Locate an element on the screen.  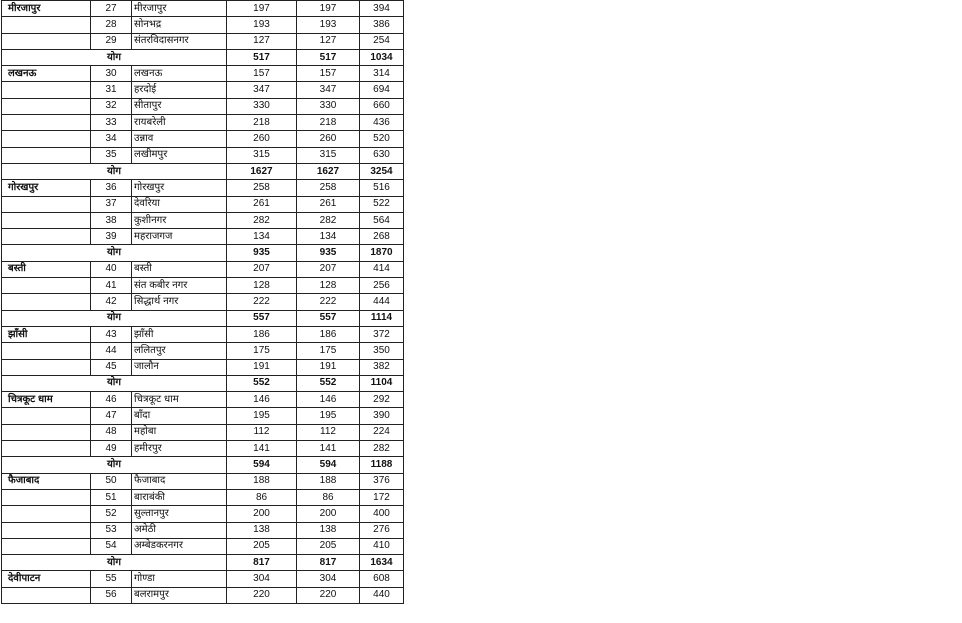
value-cell-total: 608 is located at coordinates (381, 579).